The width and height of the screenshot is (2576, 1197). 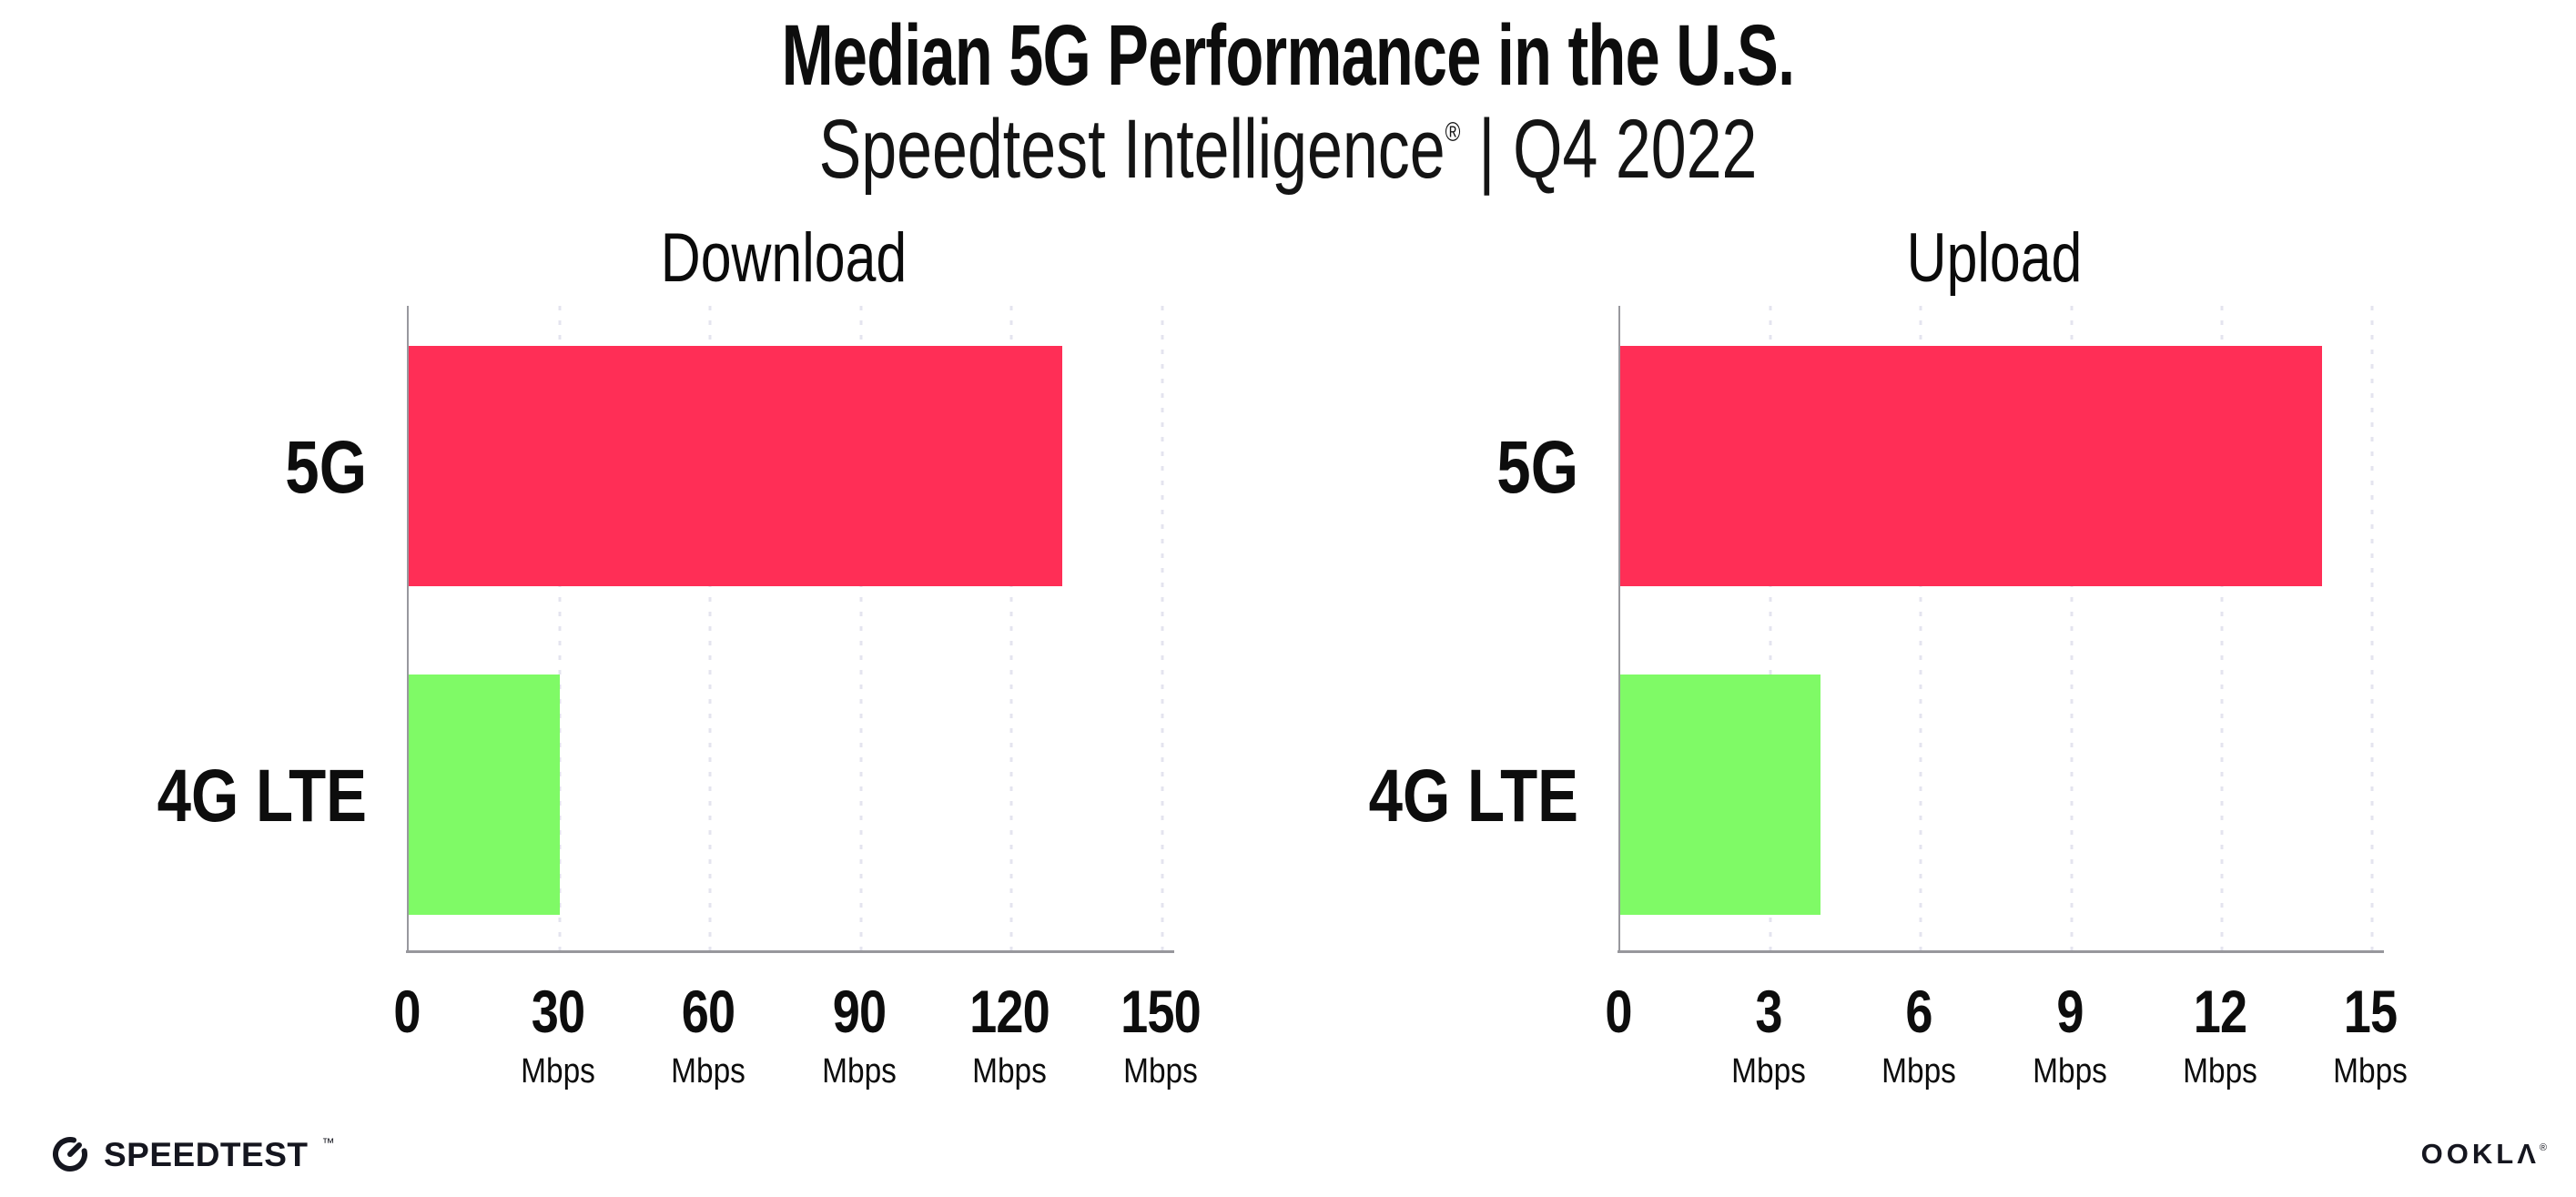 What do you see at coordinates (859, 1034) in the screenshot?
I see `tick-90: 90 Mbps` at bounding box center [859, 1034].